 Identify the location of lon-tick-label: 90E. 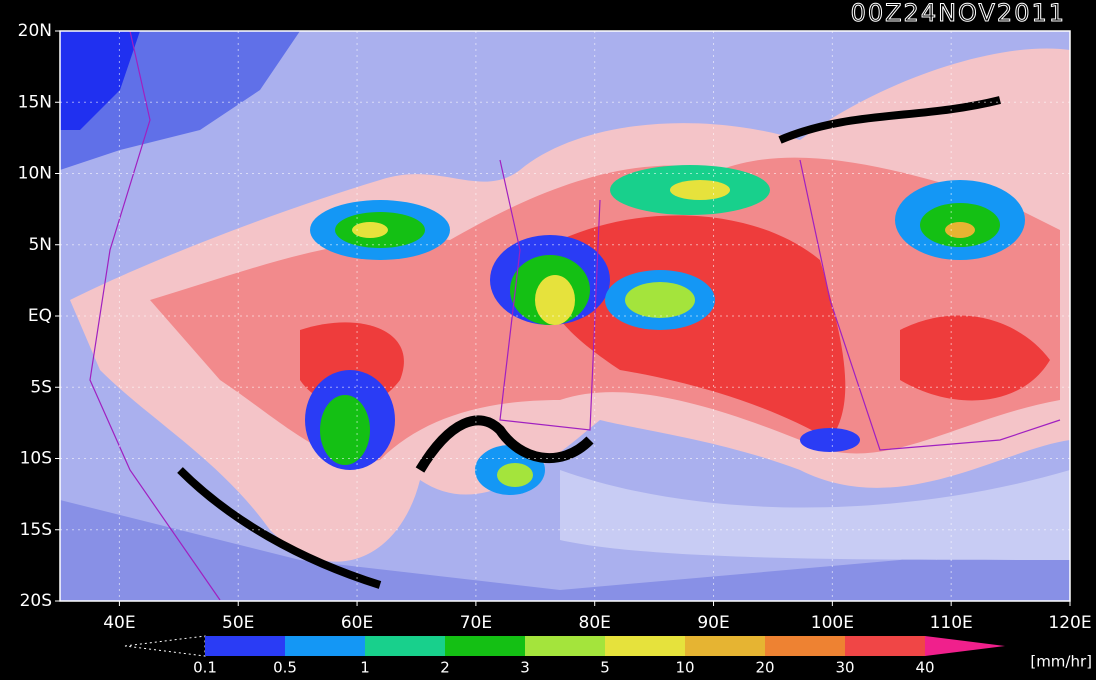
(713, 623).